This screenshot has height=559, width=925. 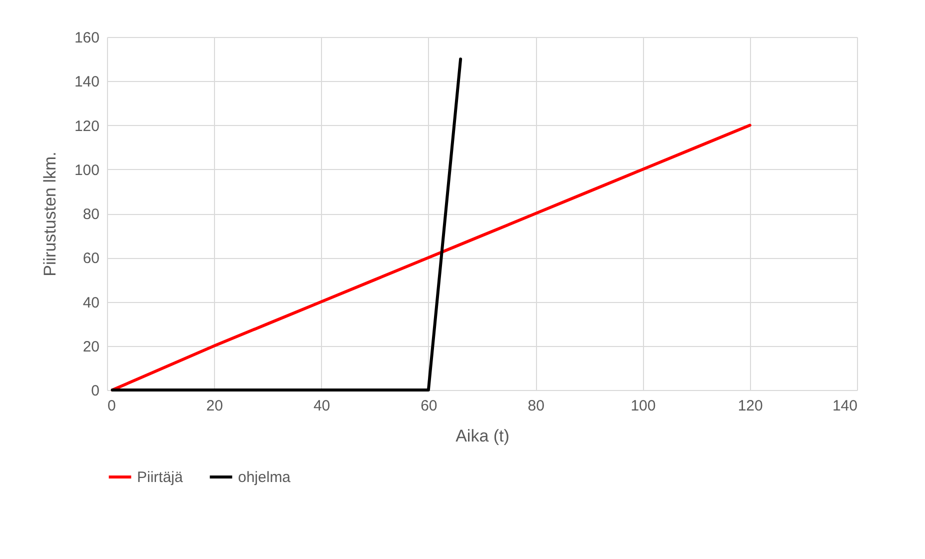 What do you see at coordinates (91, 347) in the screenshot?
I see `y-tick-label: 20` at bounding box center [91, 347].